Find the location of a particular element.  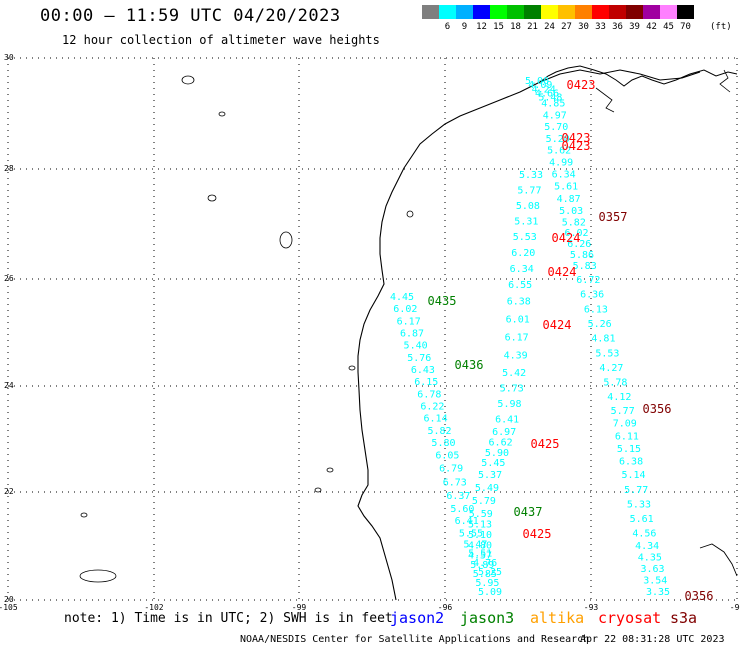

lon-tick-label: -99 is located at coordinates (299, 607).